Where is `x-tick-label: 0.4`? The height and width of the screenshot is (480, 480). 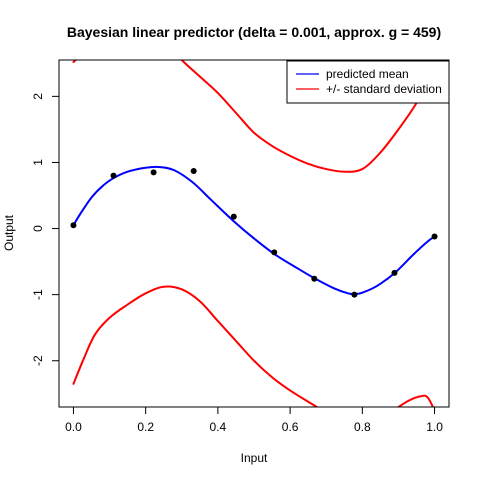
x-tick-label: 0.4 is located at coordinates (218, 427).